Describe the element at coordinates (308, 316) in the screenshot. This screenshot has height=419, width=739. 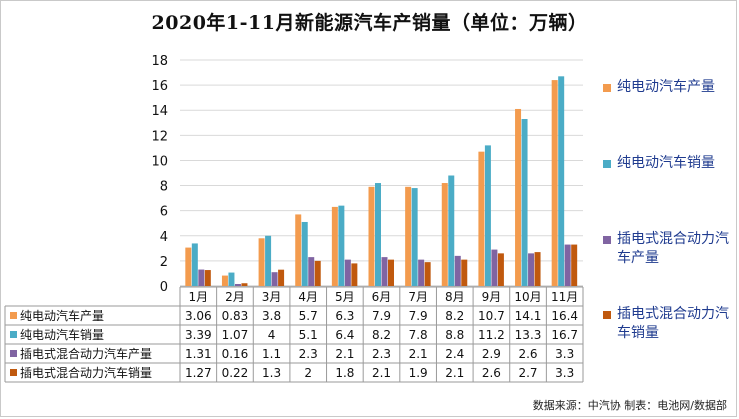
I see `data-label: 5.7` at that location.